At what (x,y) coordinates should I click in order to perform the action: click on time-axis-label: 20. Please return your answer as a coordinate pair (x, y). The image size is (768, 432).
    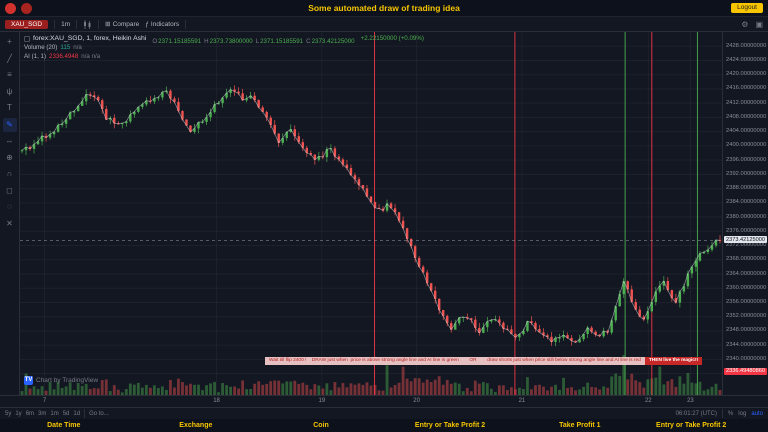
    Looking at the image, I should click on (416, 401).